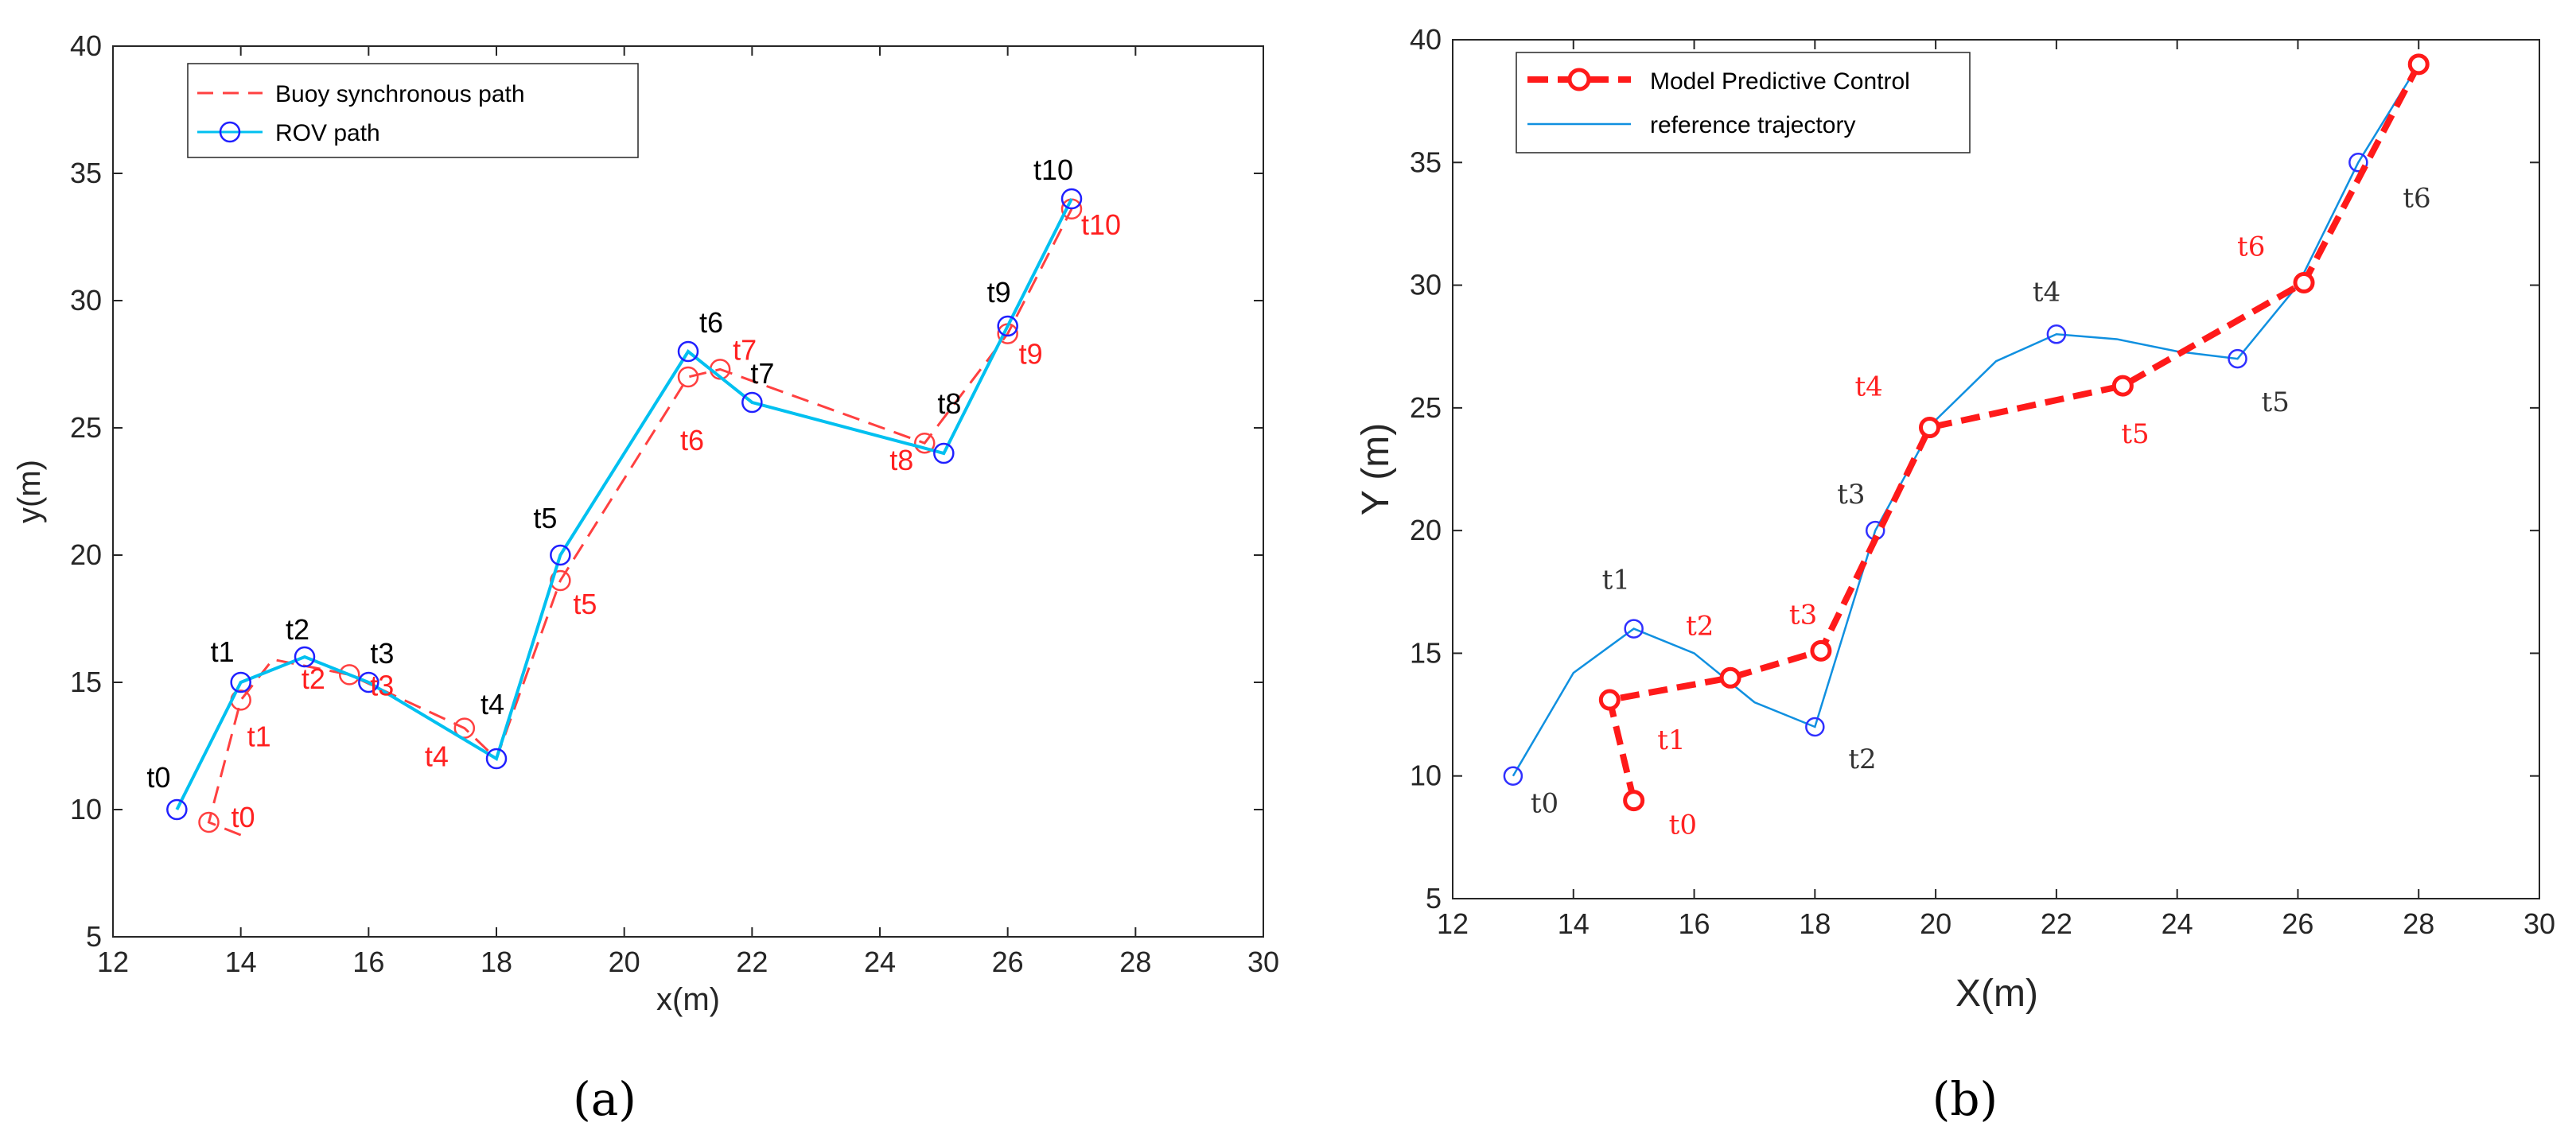 Image resolution: width=2576 pixels, height=1142 pixels. I want to click on reference-time-label: t0, so click(1545, 804).